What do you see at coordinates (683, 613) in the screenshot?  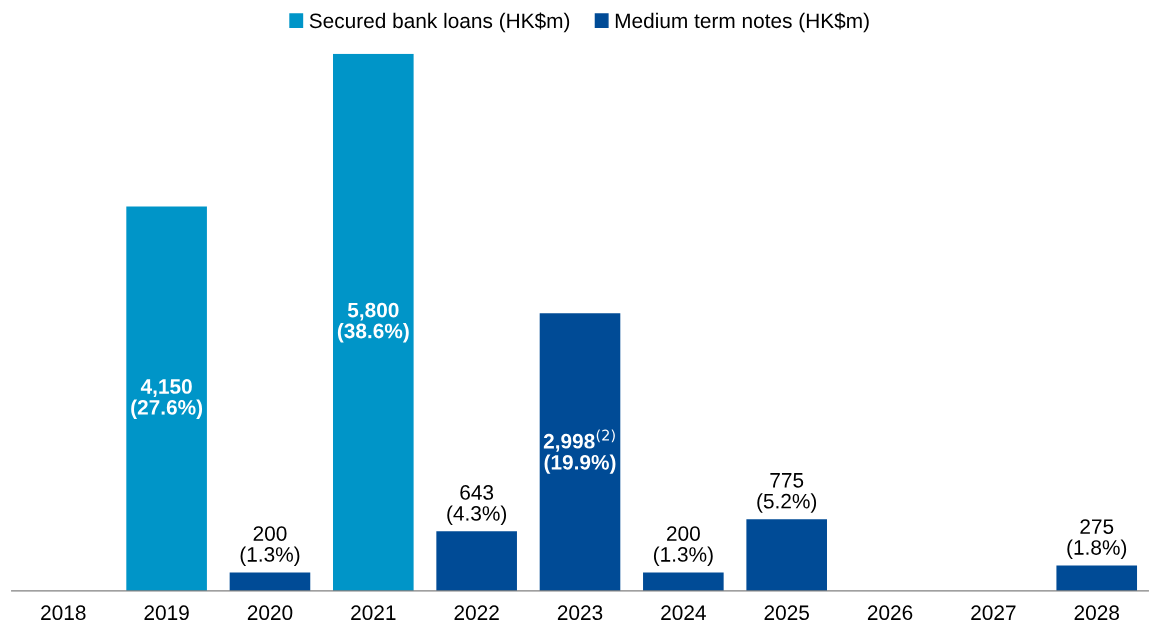 I see `x-tick-label: 2024` at bounding box center [683, 613].